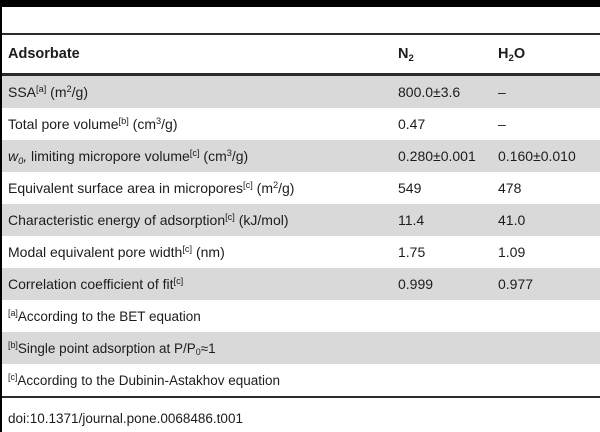  I want to click on n2-value-cell: 0.47, so click(412, 124).